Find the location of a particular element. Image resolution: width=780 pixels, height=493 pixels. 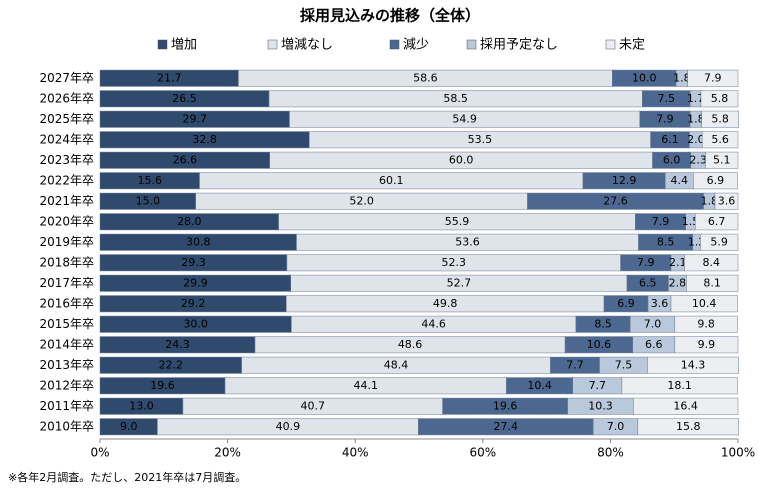

value-label: 10.3 is located at coordinates (600, 405).